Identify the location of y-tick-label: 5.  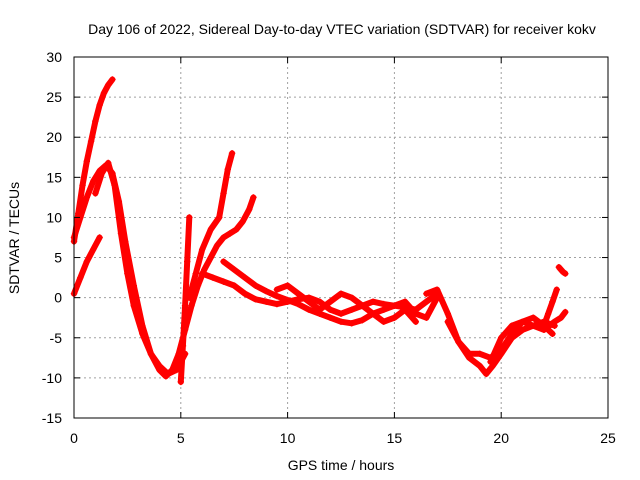
(58, 258).